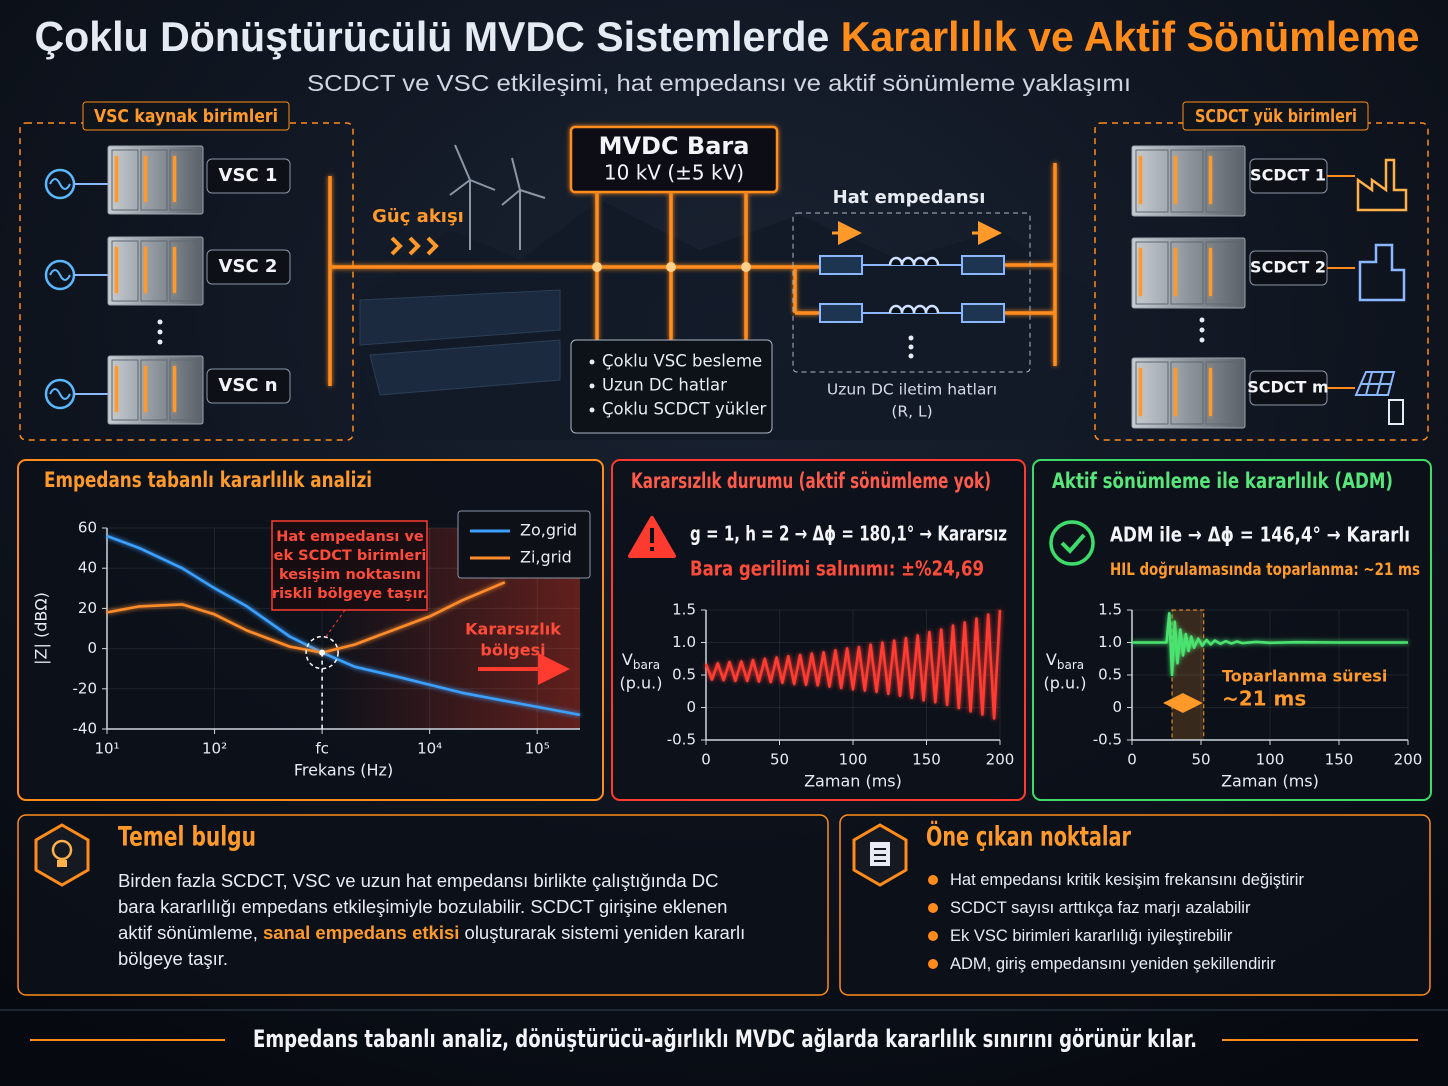  What do you see at coordinates (429, 749) in the screenshot?
I see `x-tick-label: 10⁴` at bounding box center [429, 749].